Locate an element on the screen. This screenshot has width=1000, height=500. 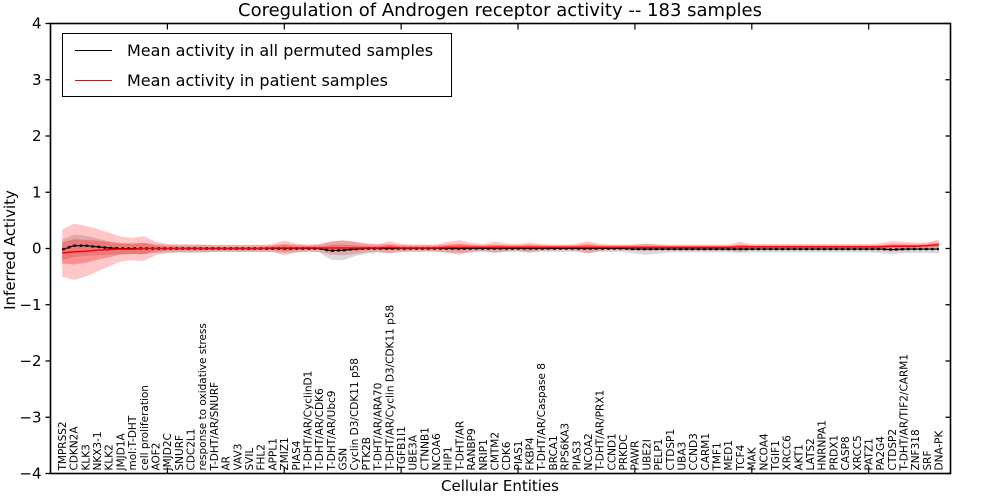
patient-band-outer is located at coordinates (500, 251).